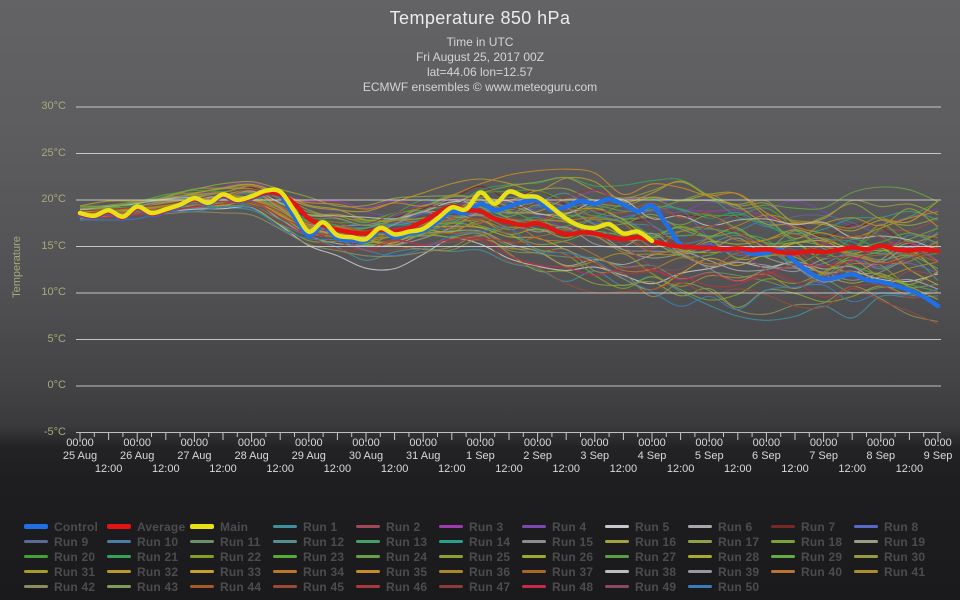 The image size is (960, 600). I want to click on legend-item-main: Main, so click(231, 526).